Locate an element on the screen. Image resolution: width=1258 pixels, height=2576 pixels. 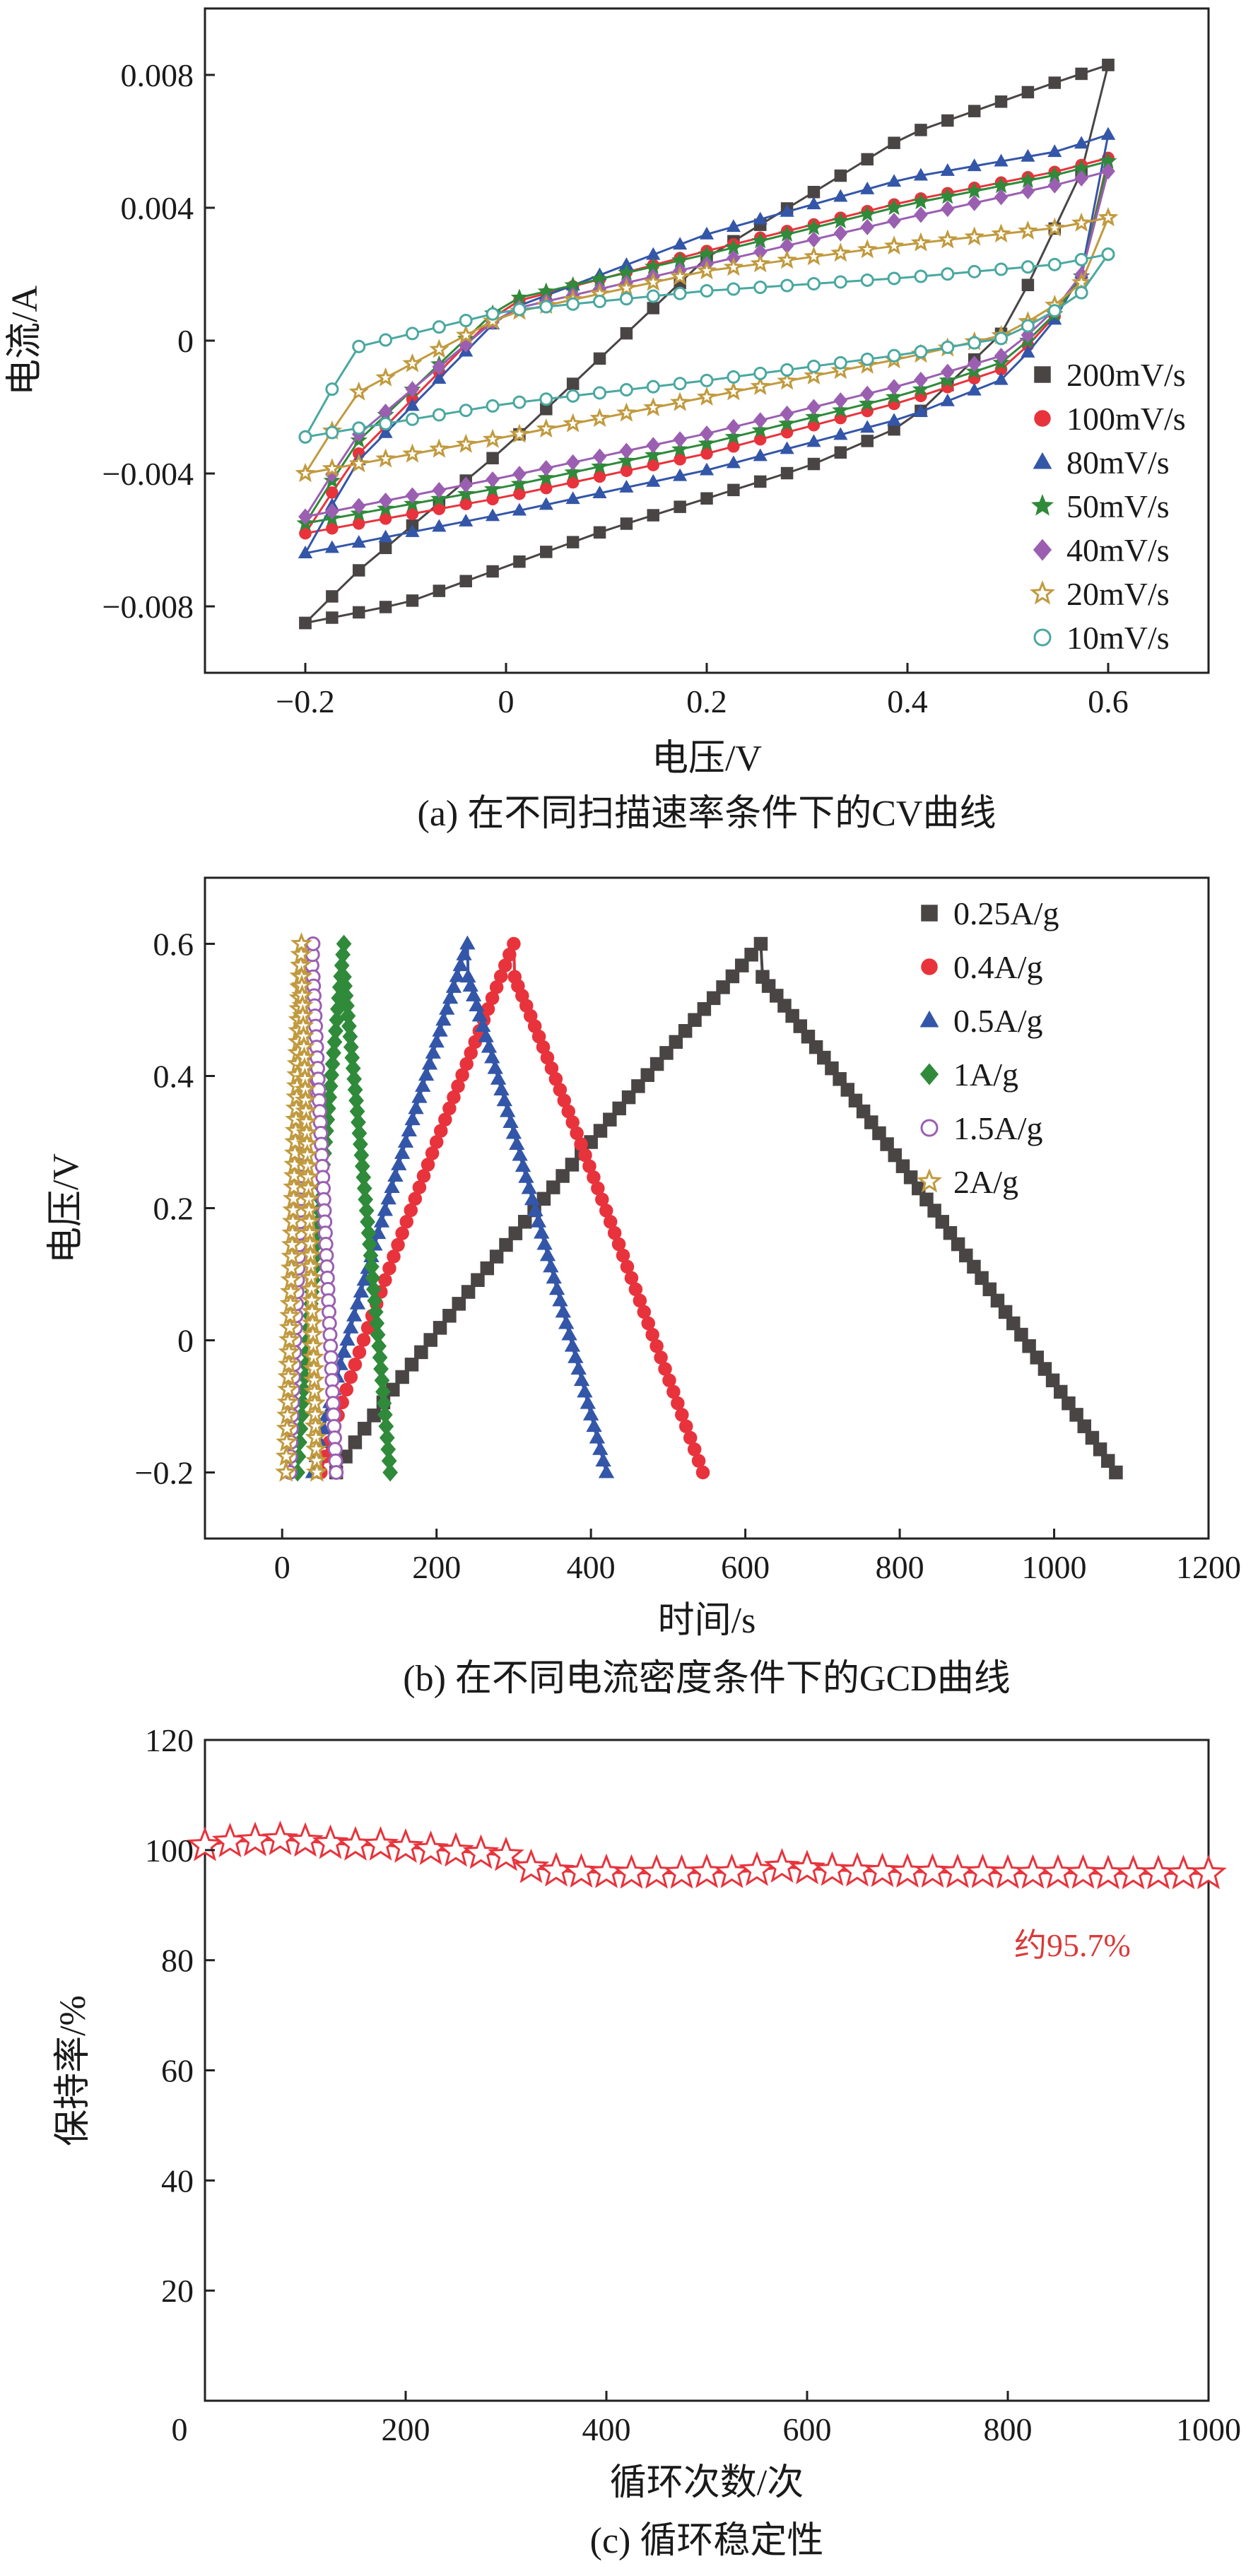
legend-label: 0.25A/g is located at coordinates (1006, 913).